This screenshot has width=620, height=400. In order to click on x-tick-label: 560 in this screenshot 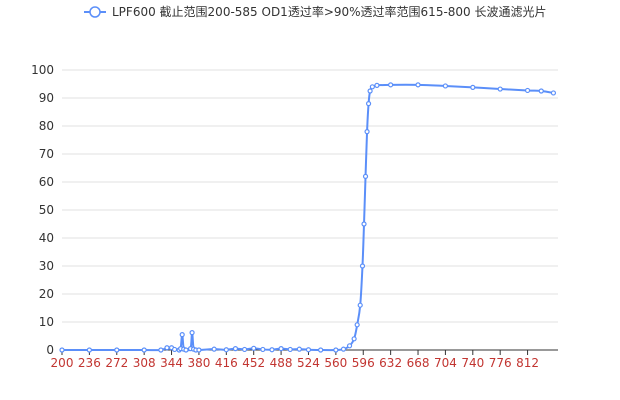, I will do `click(335, 363)`.